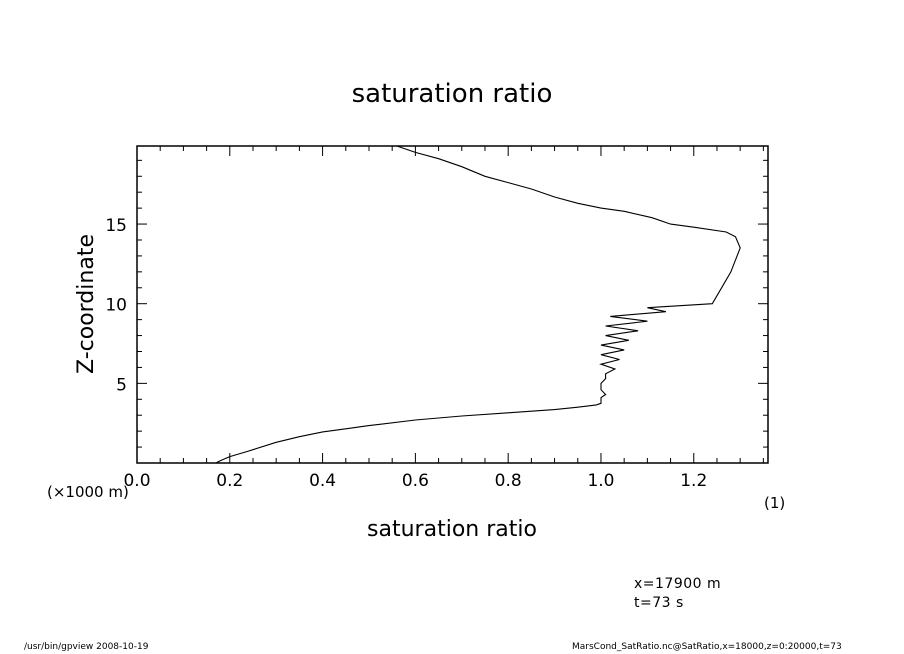  Describe the element at coordinates (86, 647) in the screenshot. I see `footer-left: /usr/bin/gpview 2008-10-19` at that location.